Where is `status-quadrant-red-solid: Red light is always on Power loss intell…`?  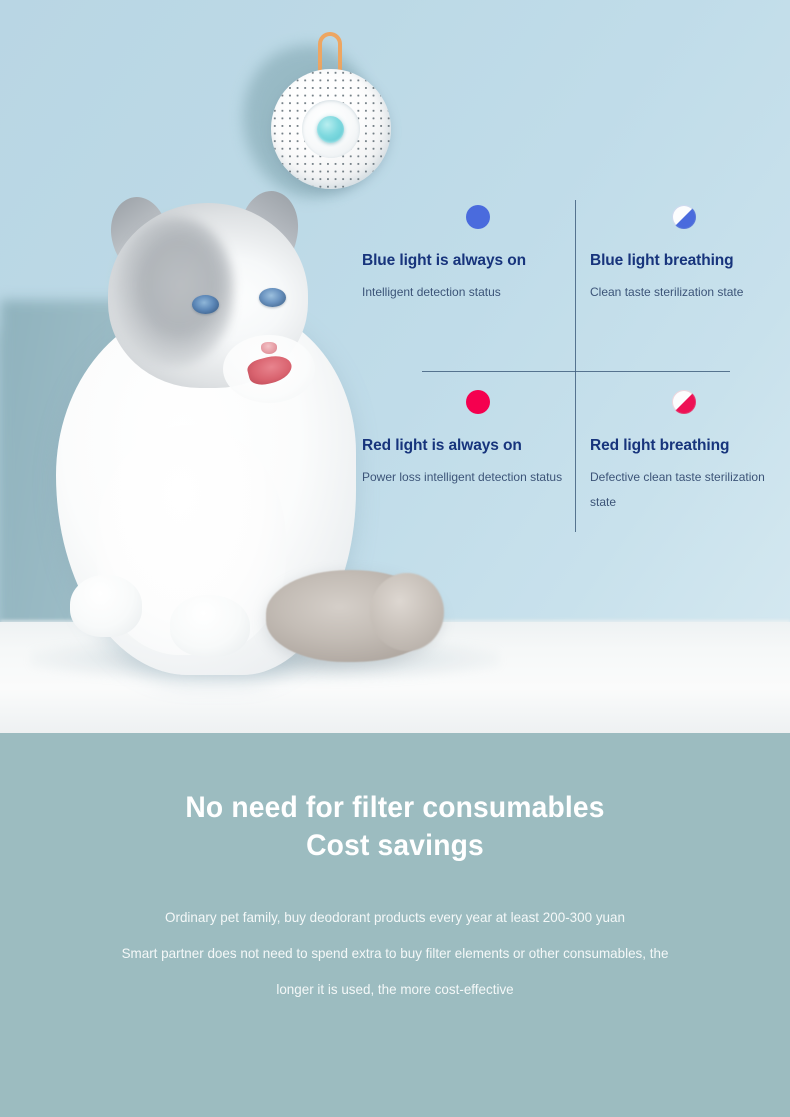 status-quadrant-red-solid: Red light is always on Power loss intell… is located at coordinates (464, 440).